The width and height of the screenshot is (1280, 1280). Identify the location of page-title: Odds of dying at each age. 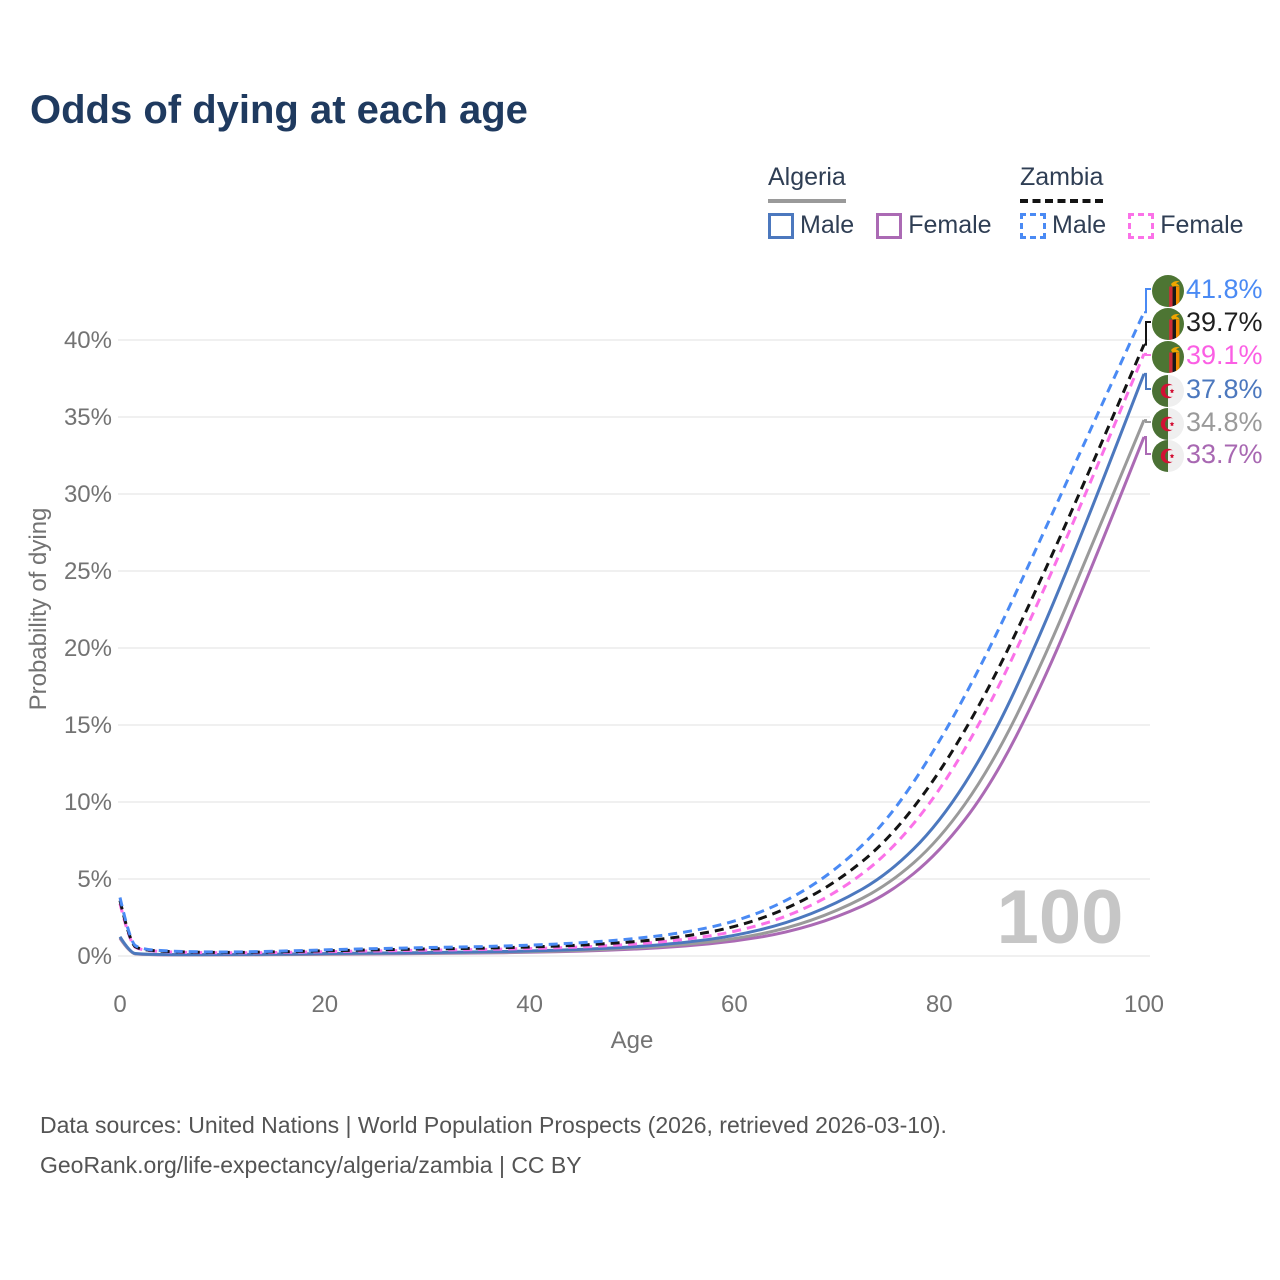
(279, 110).